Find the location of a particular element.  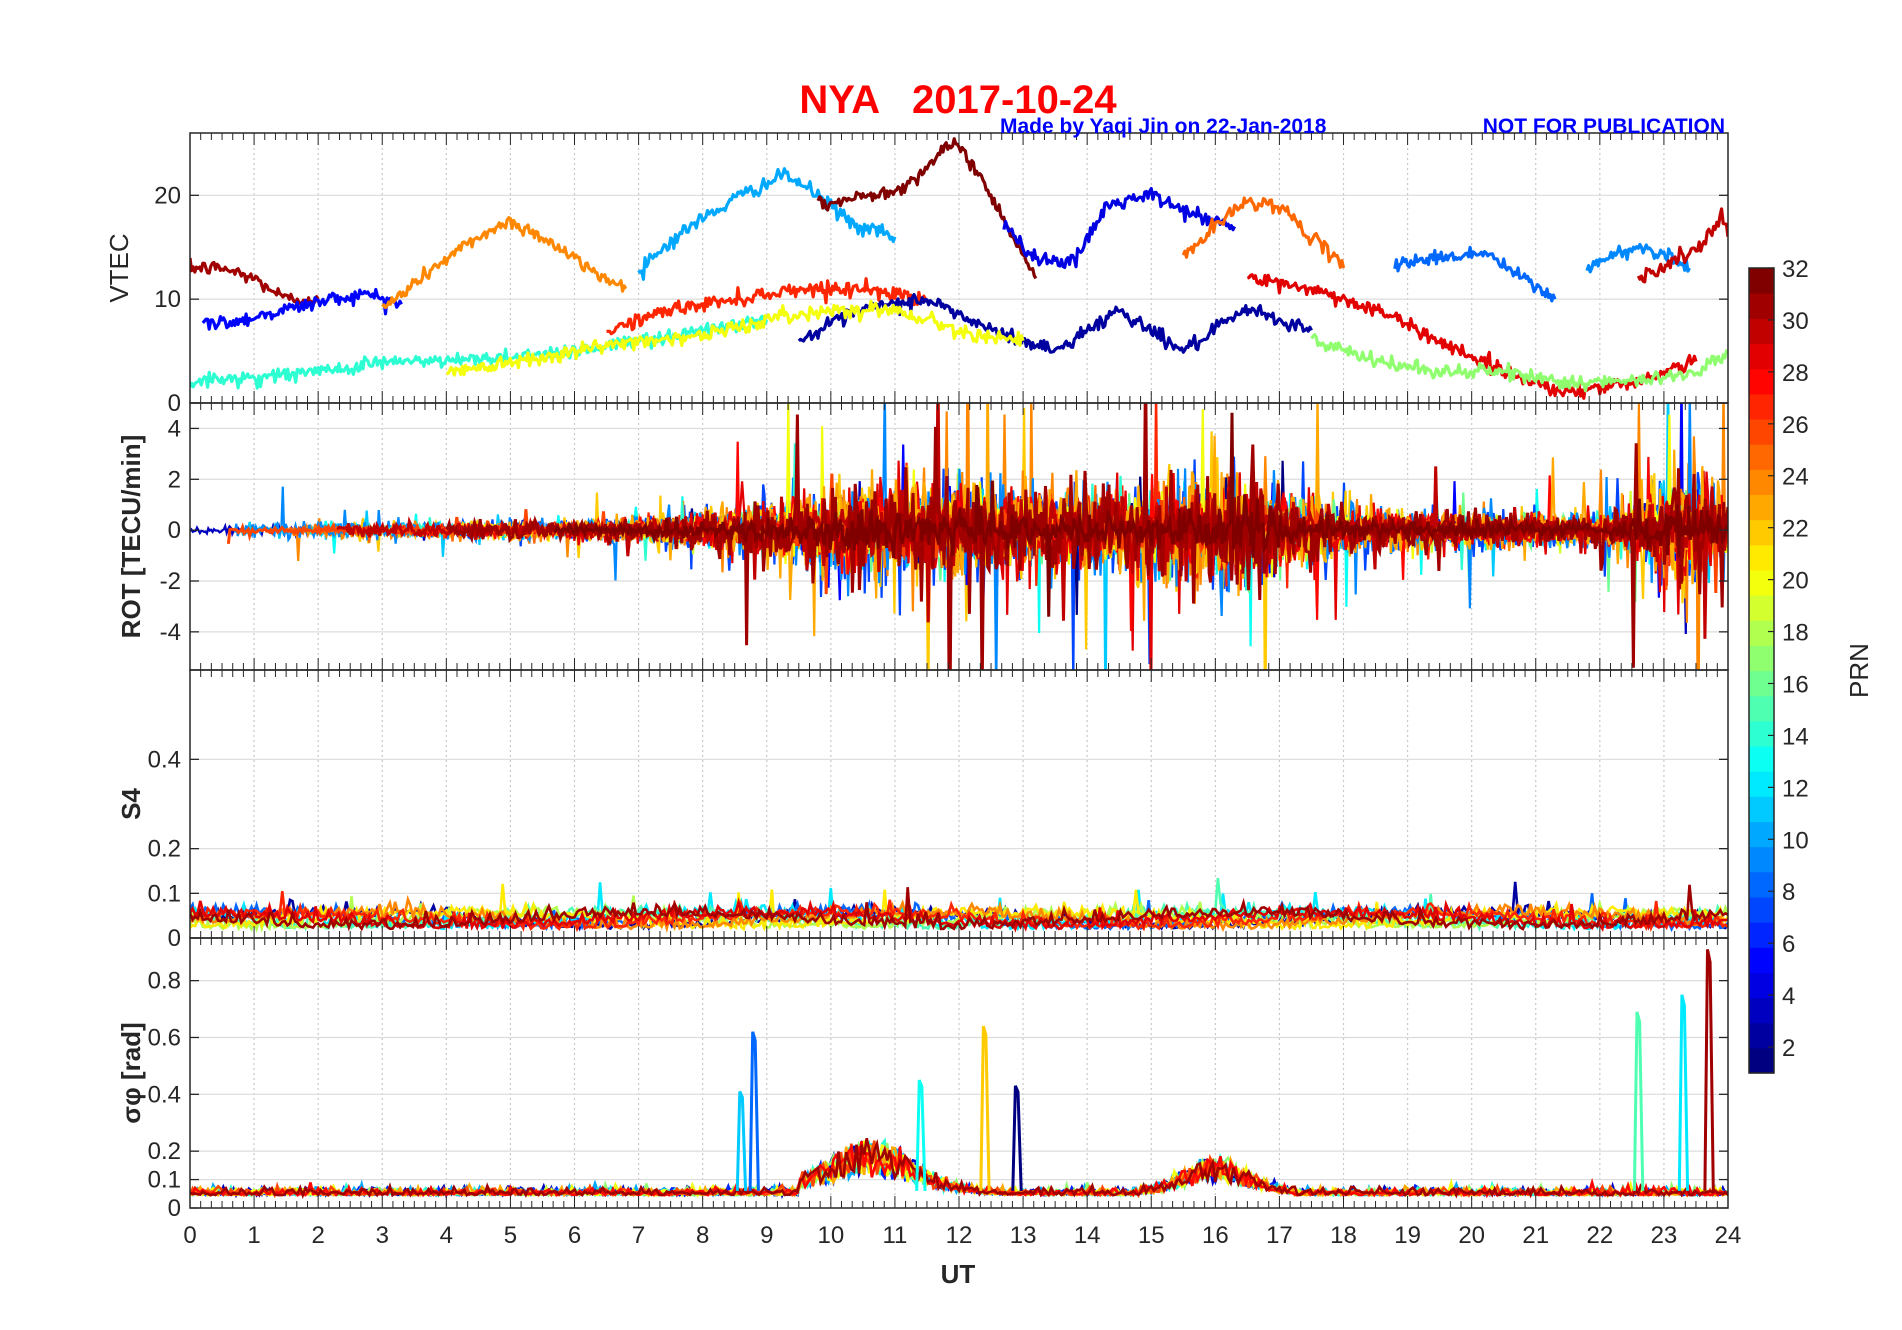

x-tick-label: 1 is located at coordinates (253, 1235).